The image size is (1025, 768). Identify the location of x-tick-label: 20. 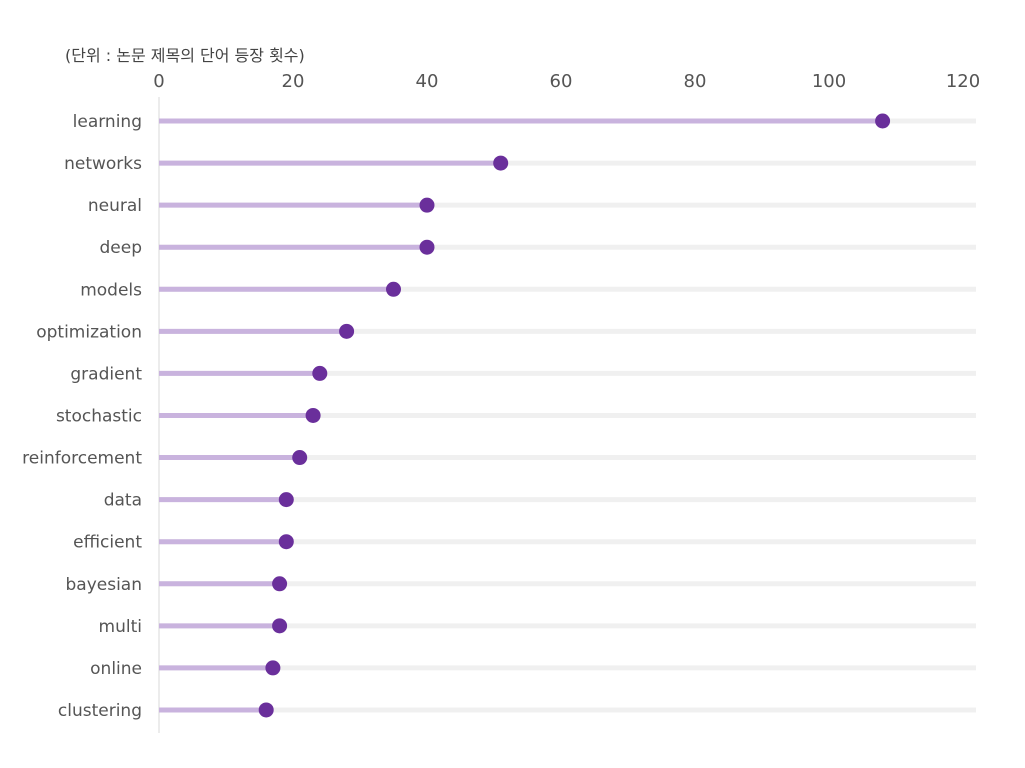
(293, 81).